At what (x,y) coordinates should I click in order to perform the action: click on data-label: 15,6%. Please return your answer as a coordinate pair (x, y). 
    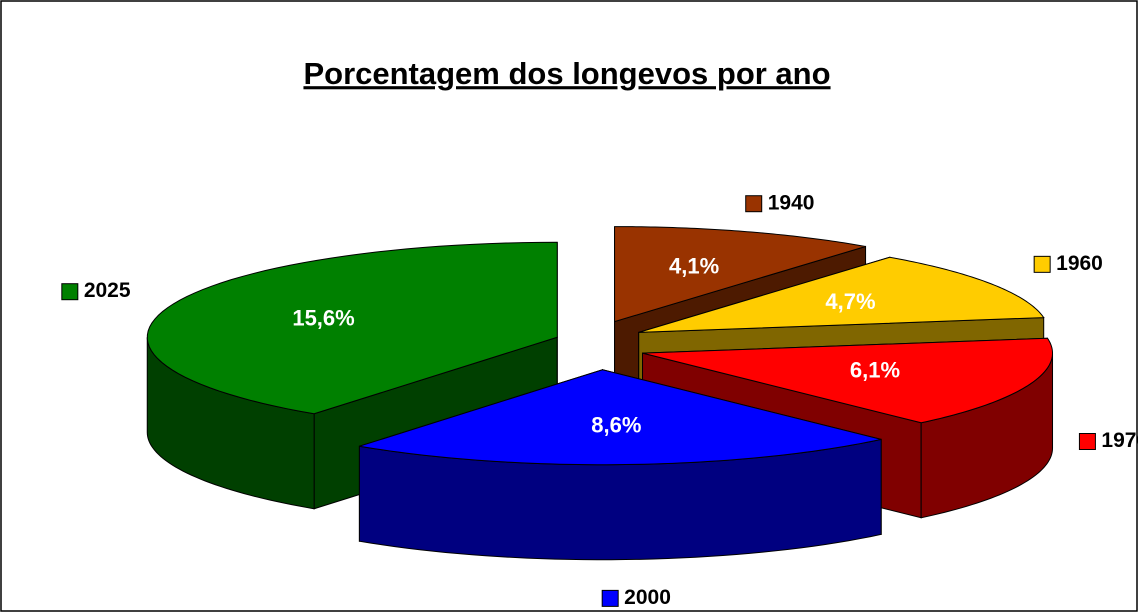
    Looking at the image, I should click on (323, 317).